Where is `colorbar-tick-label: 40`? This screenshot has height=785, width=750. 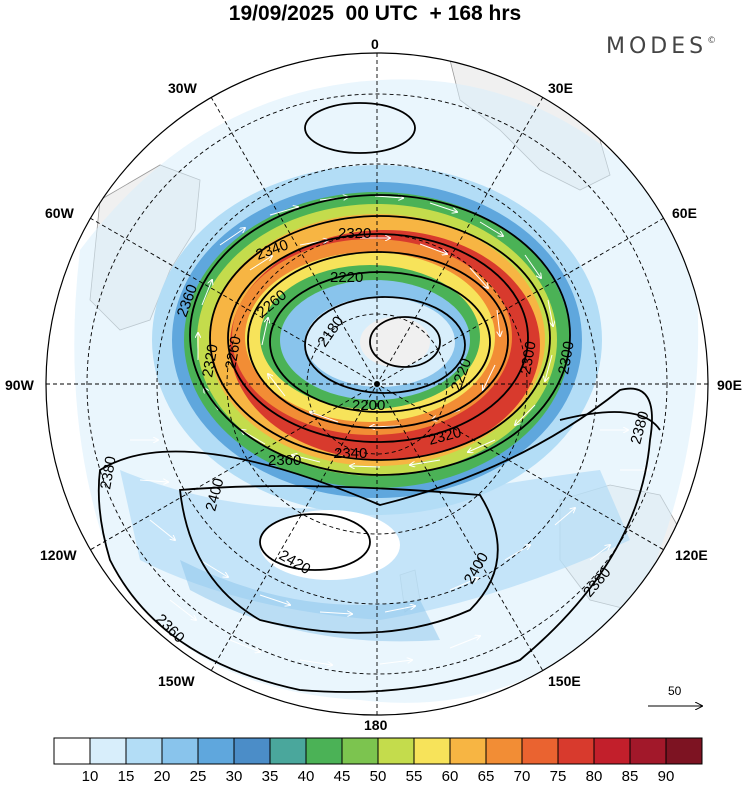
colorbar-tick-label: 40 is located at coordinates (306, 776).